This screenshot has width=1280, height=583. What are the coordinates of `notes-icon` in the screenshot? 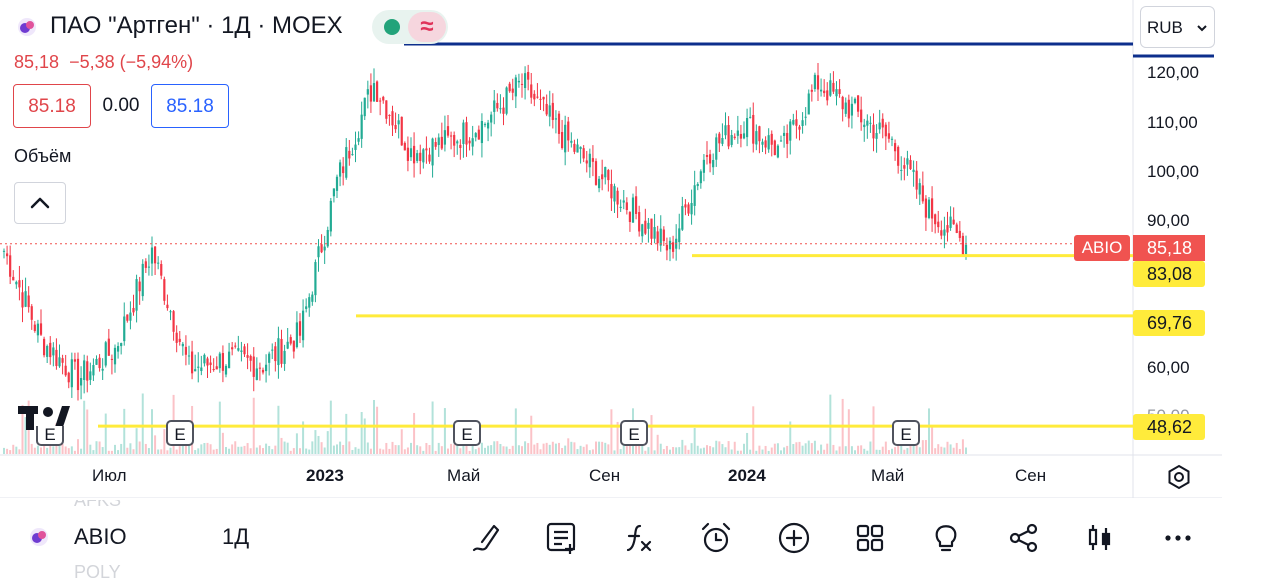 It's located at (562, 538).